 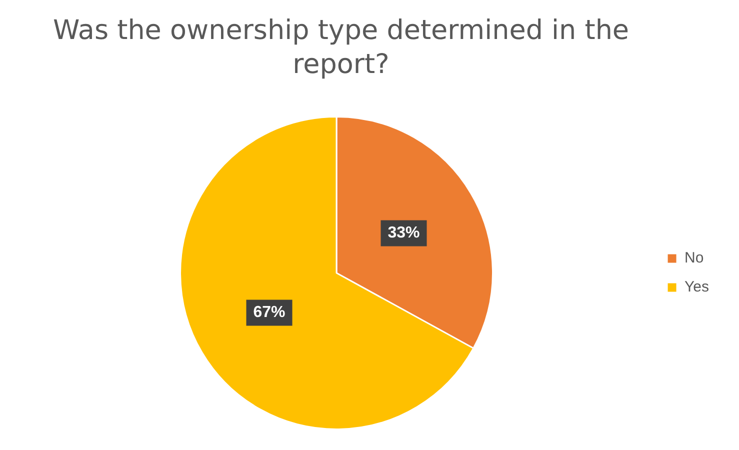 I want to click on data-label: 33%, so click(x=404, y=233).